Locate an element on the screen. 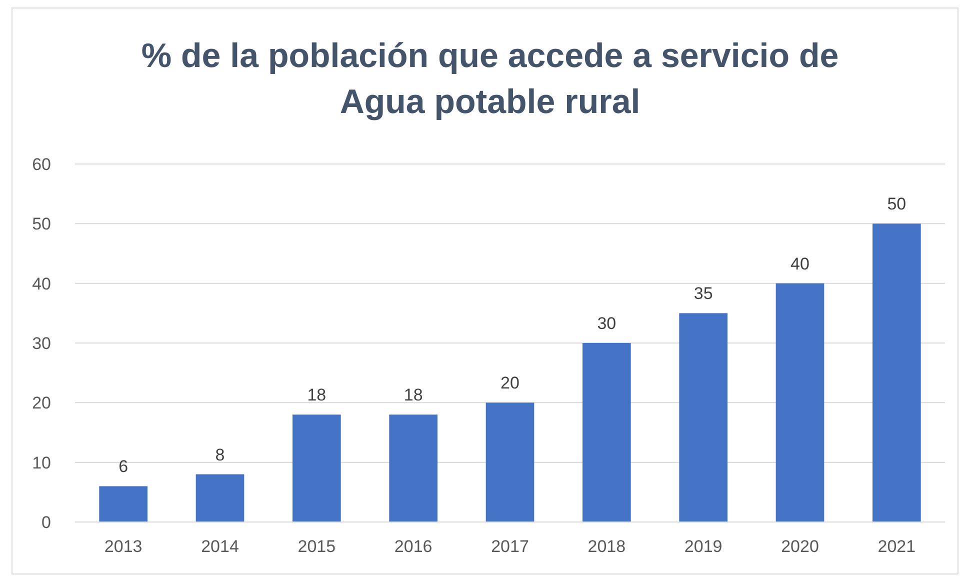 Image resolution: width=960 pixels, height=578 pixels. y-tick-label: 0 is located at coordinates (46, 522).